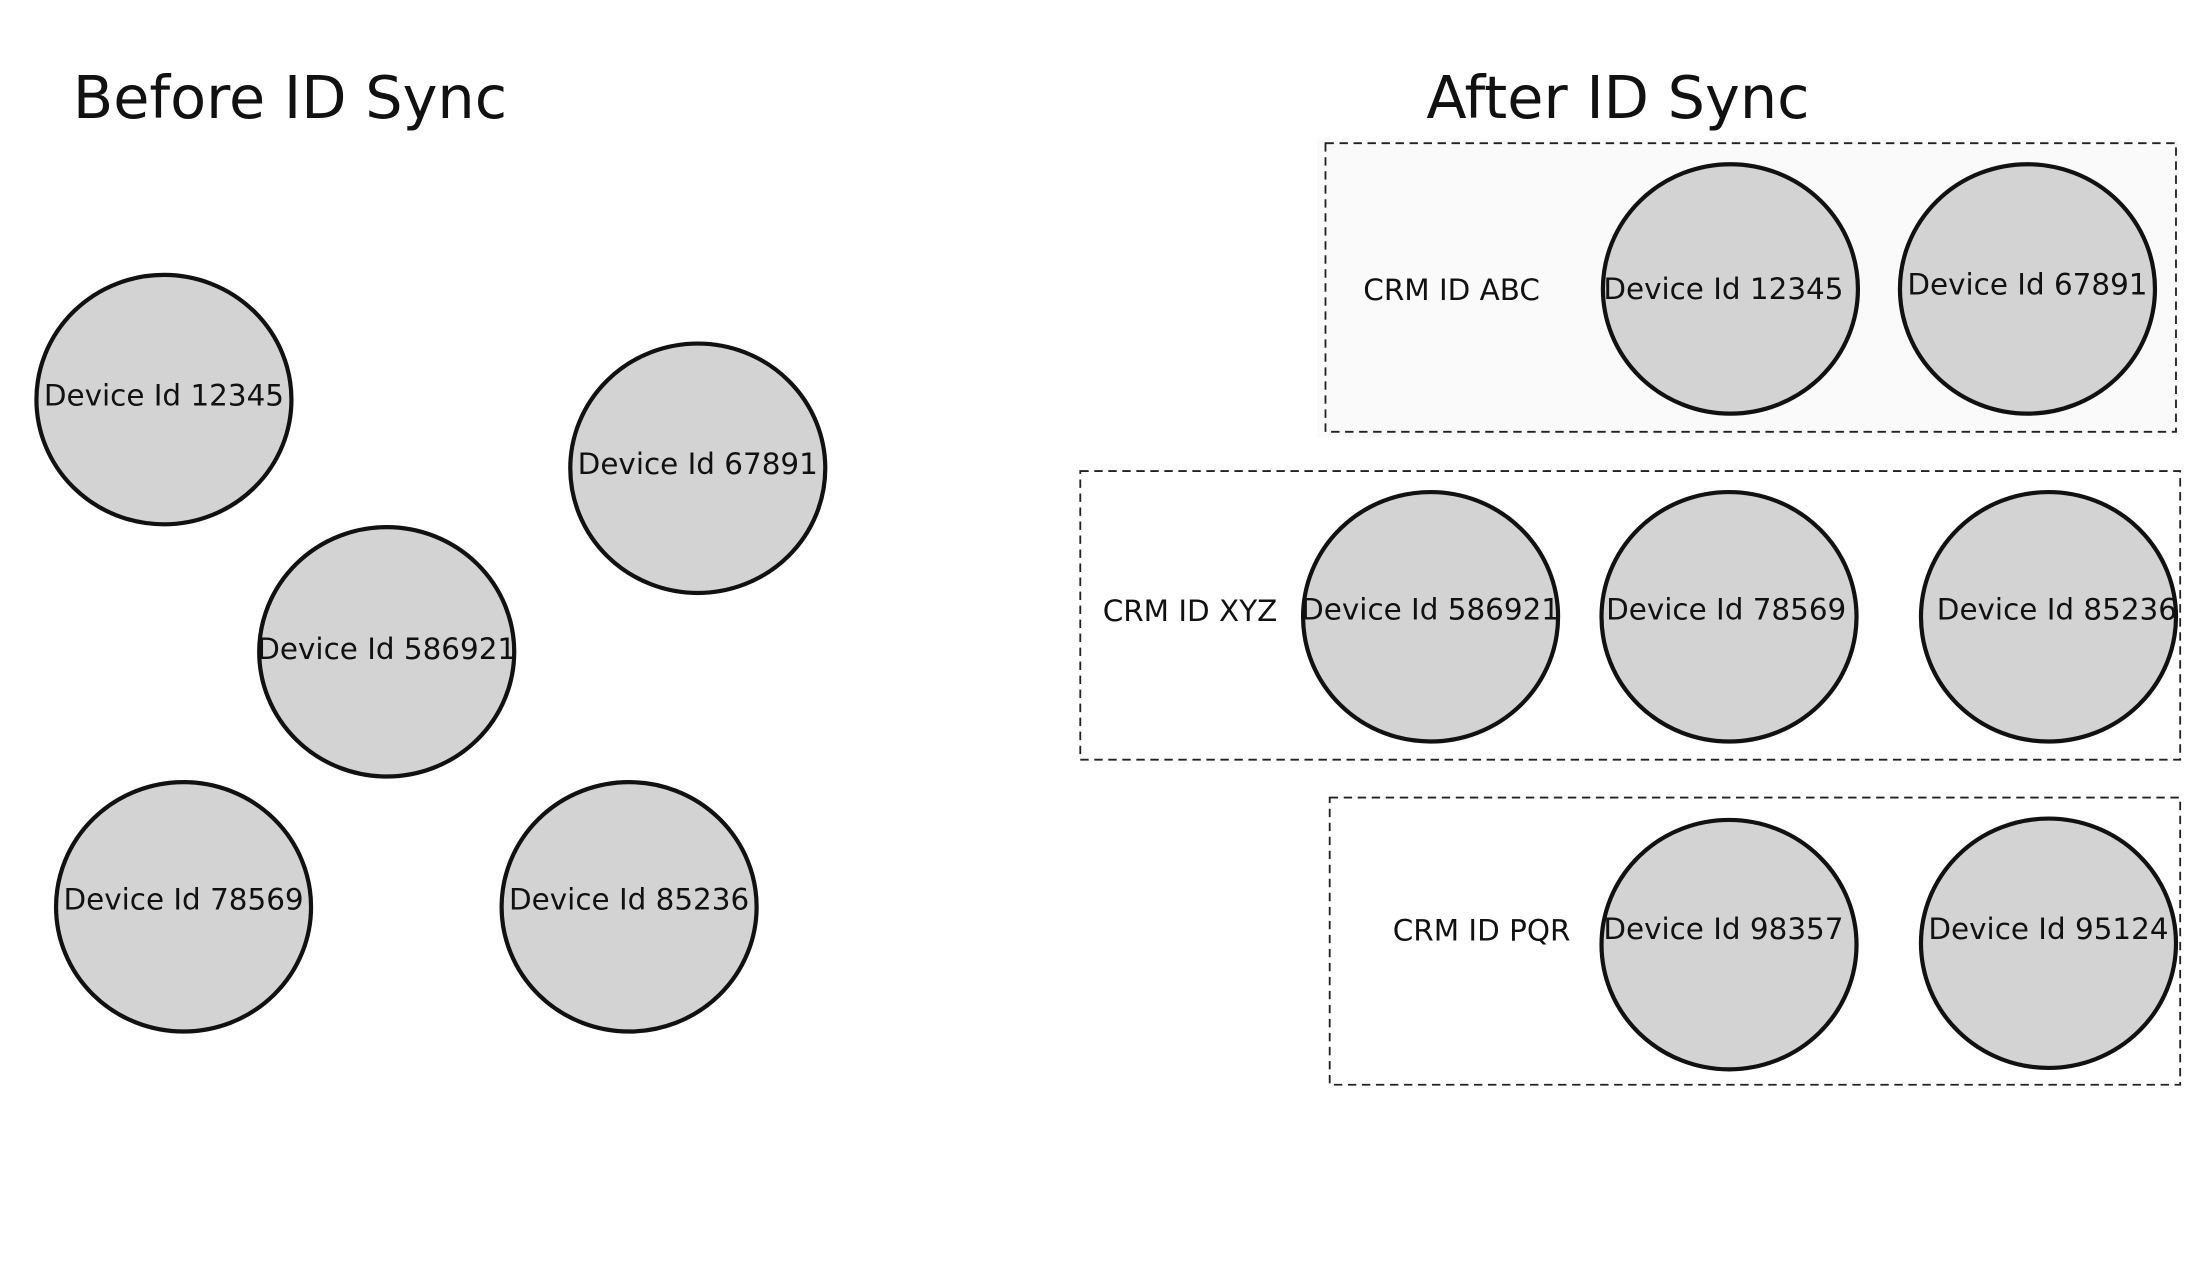 The width and height of the screenshot is (2197, 1270). Describe the element at coordinates (1723, 929) in the screenshot. I see `device-label: Device Id 98357` at that location.